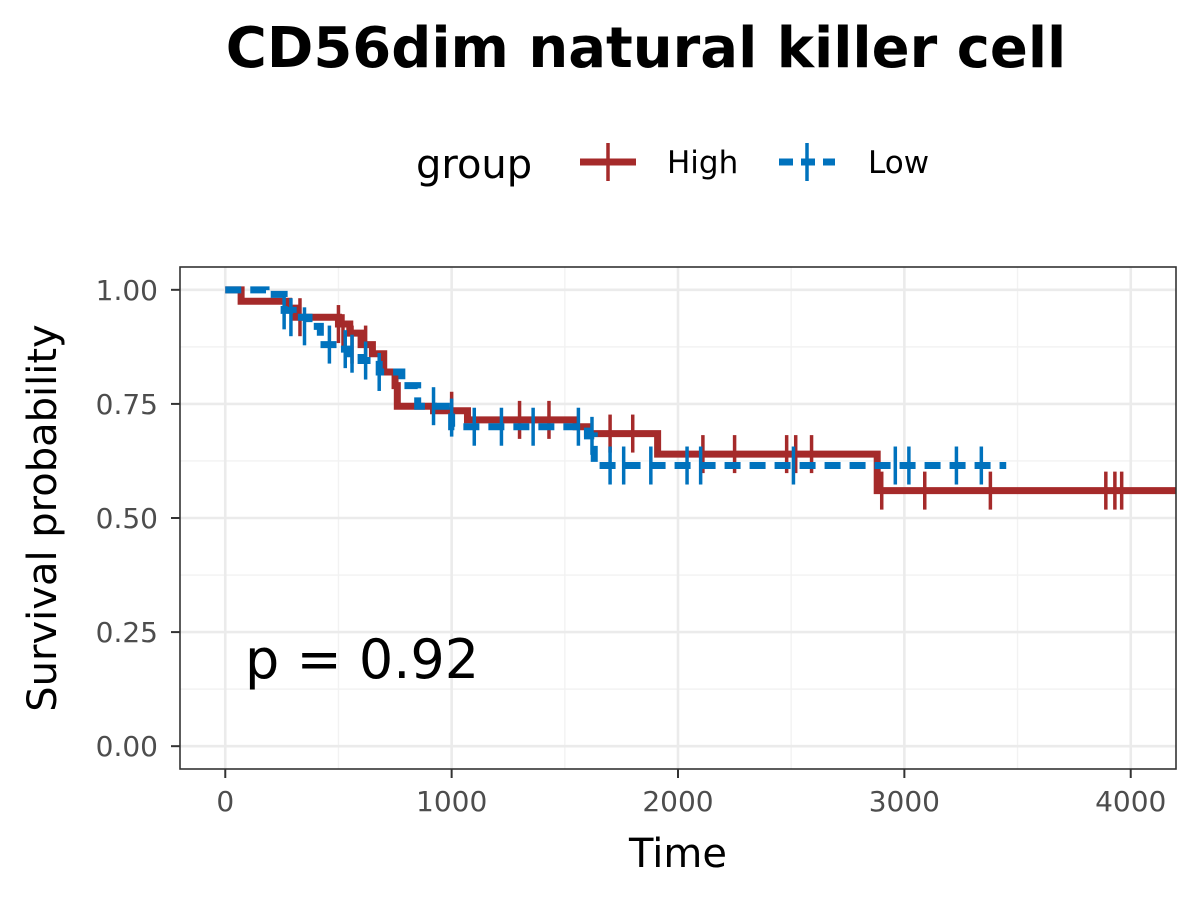 The height and width of the screenshot is (900, 1200). Describe the element at coordinates (702, 163) in the screenshot. I see `legend-label-high: High` at that location.